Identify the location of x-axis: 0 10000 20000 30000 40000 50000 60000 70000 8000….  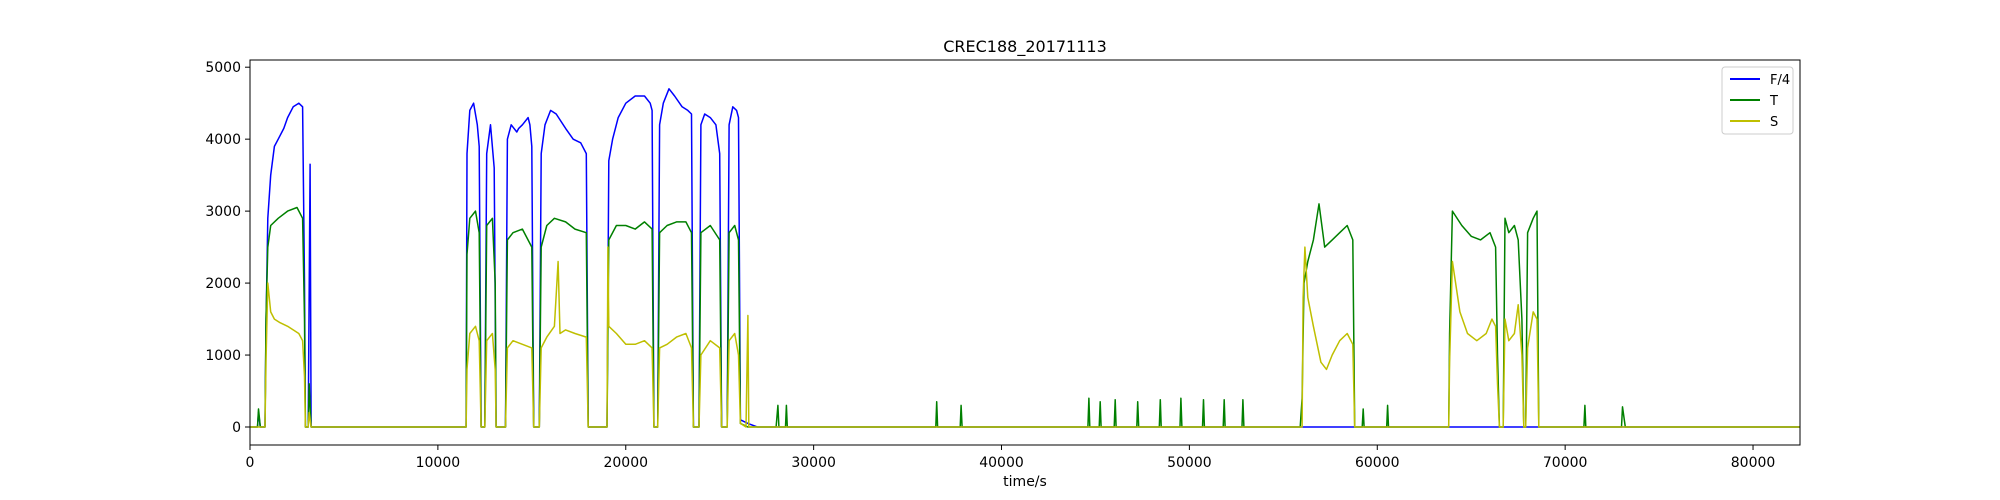
(1011, 458).